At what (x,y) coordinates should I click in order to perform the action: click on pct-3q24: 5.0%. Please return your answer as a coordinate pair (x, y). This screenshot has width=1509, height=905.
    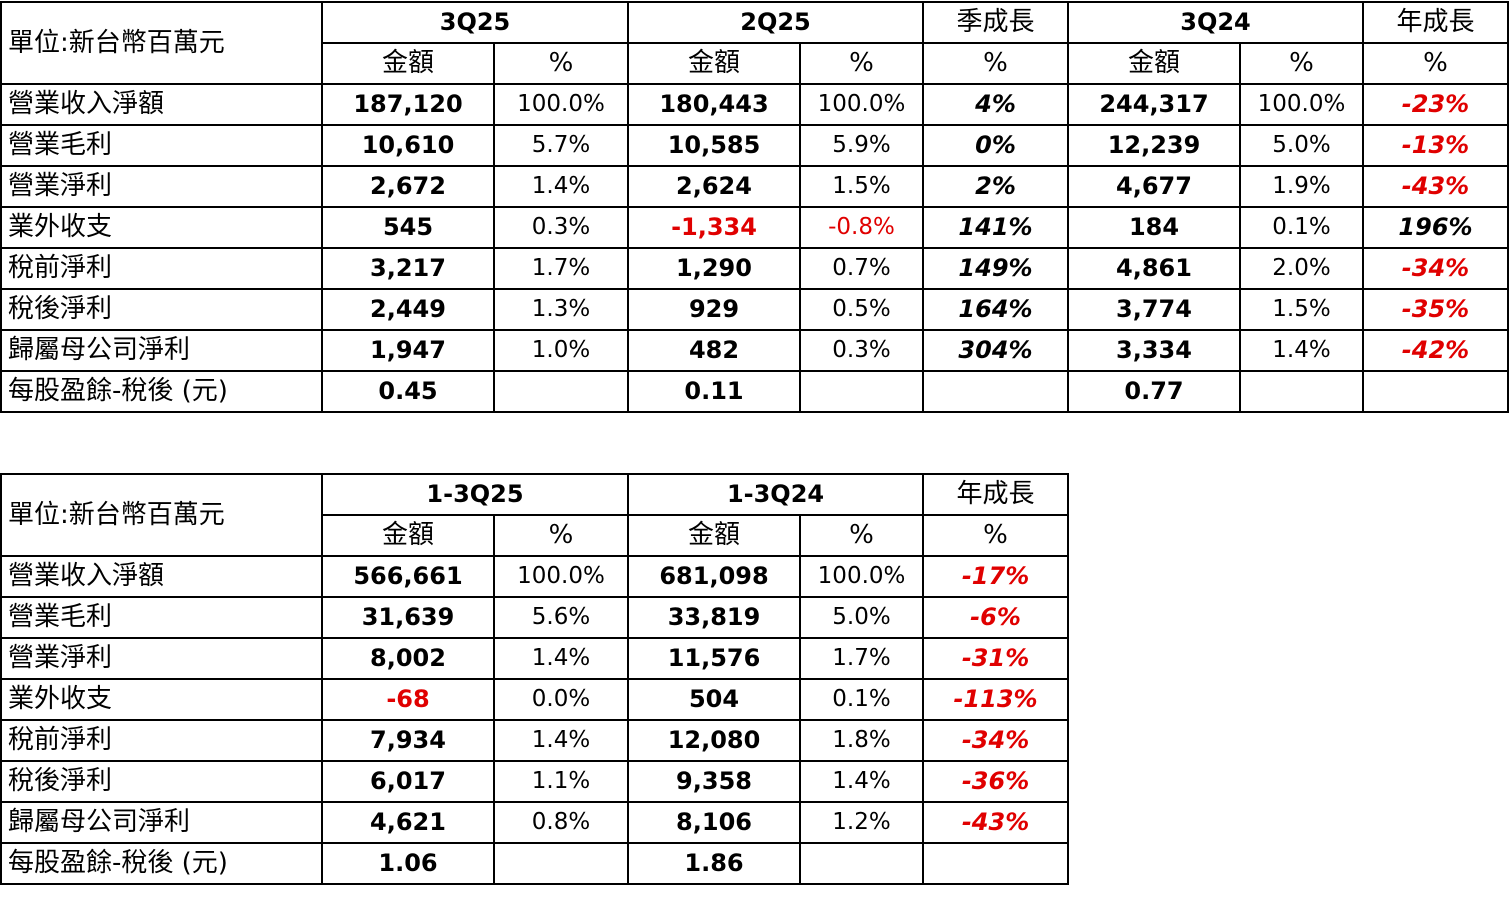
    Looking at the image, I should click on (1301, 145).